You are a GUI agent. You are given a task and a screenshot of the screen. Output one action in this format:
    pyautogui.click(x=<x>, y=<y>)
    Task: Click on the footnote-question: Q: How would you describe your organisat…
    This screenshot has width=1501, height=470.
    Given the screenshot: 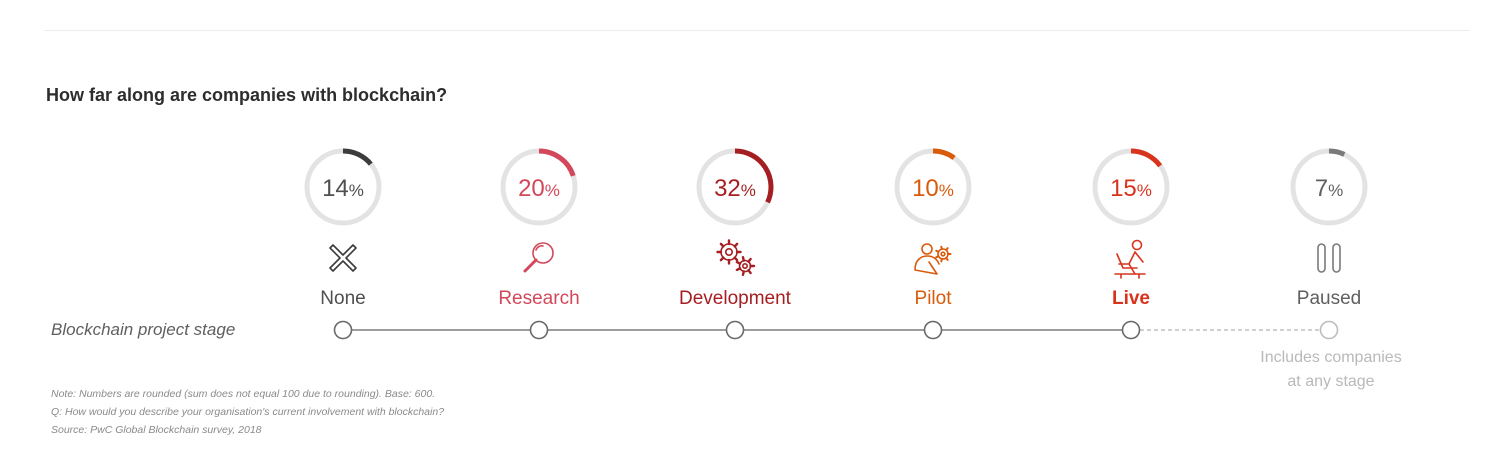 What is the action you would take?
    pyautogui.click(x=248, y=412)
    